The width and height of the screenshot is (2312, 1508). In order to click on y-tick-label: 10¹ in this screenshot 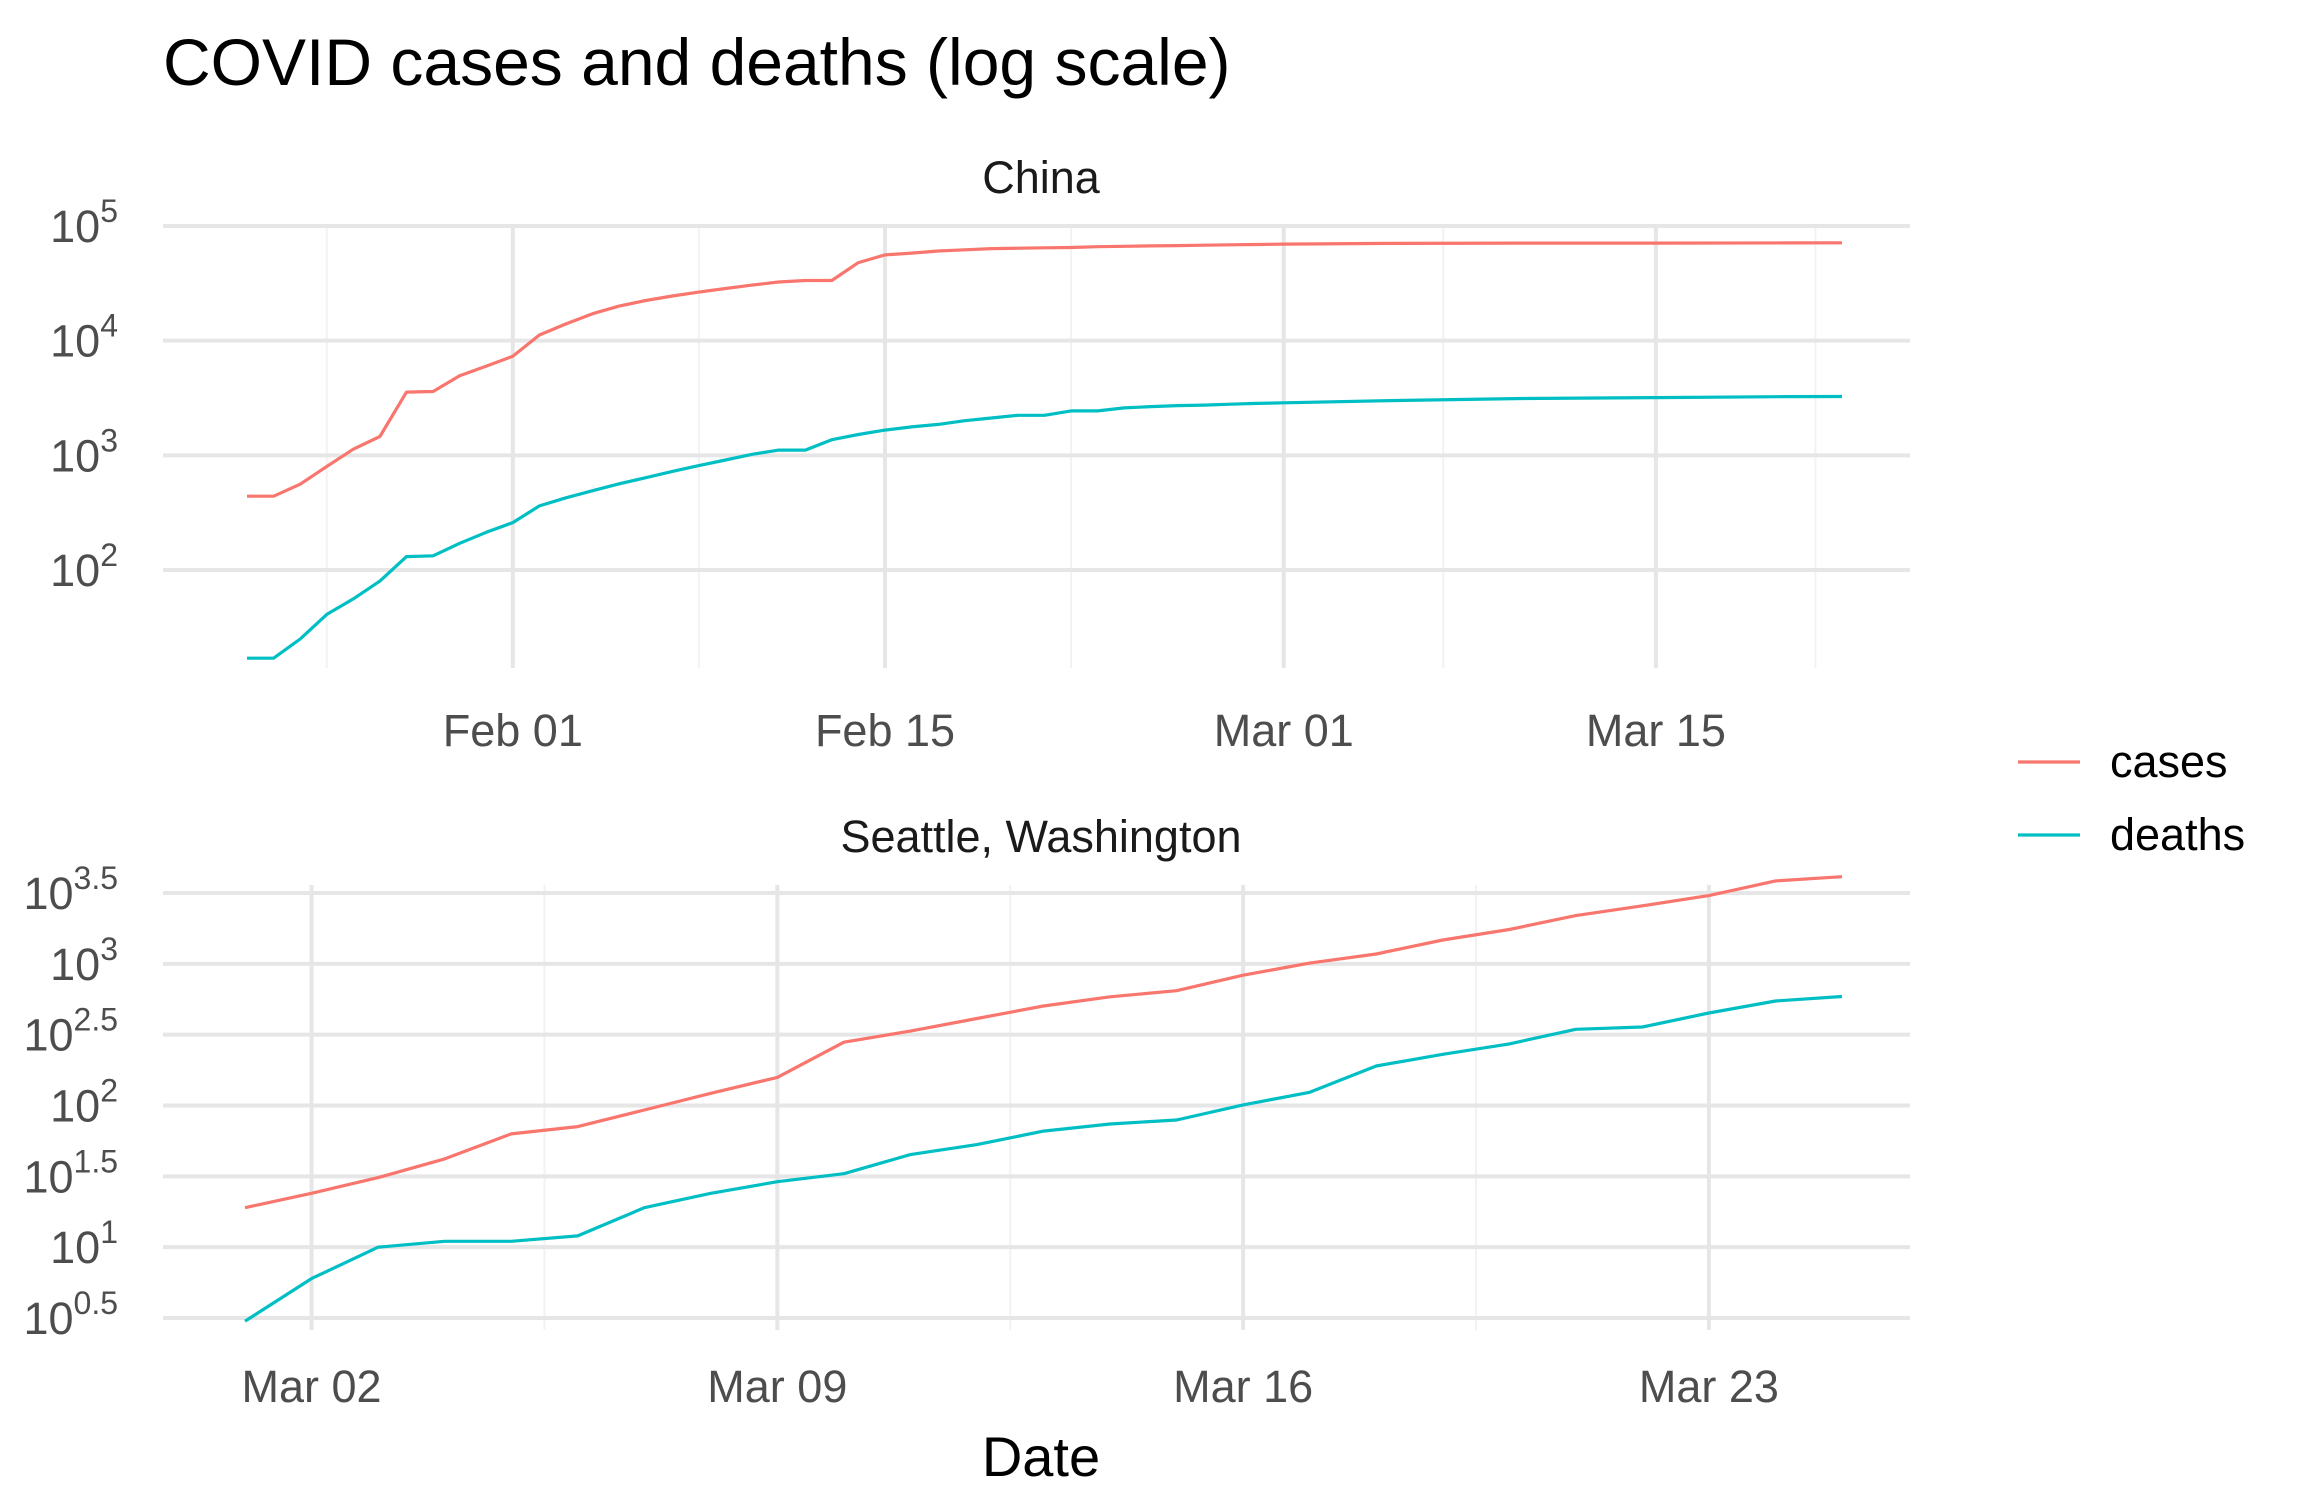, I will do `click(84, 1243)`.